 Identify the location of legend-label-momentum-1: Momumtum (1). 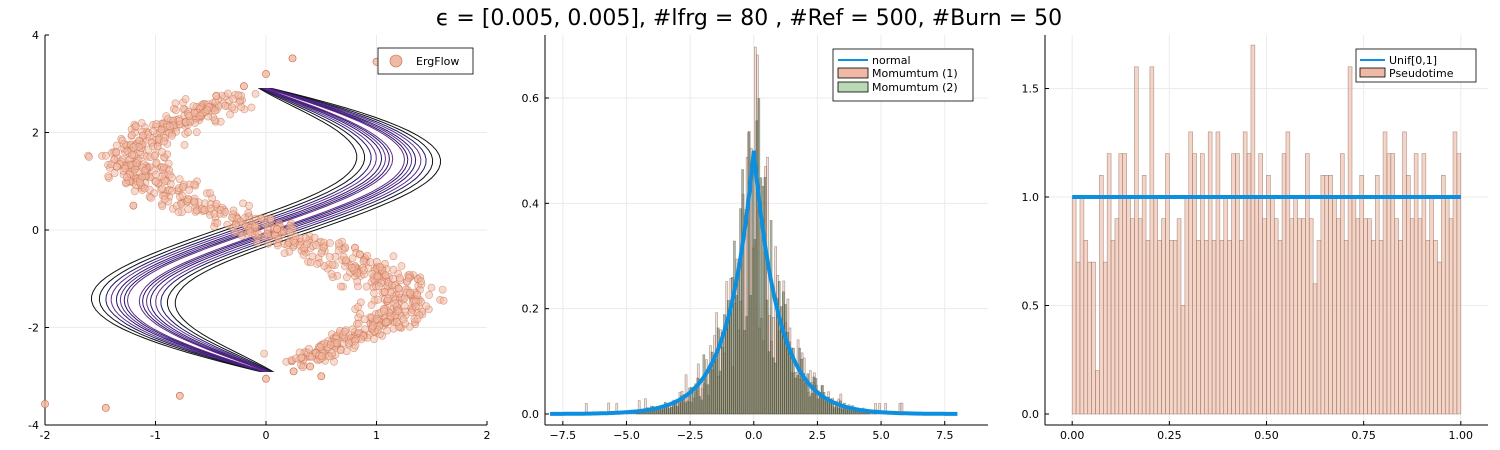
(915, 73).